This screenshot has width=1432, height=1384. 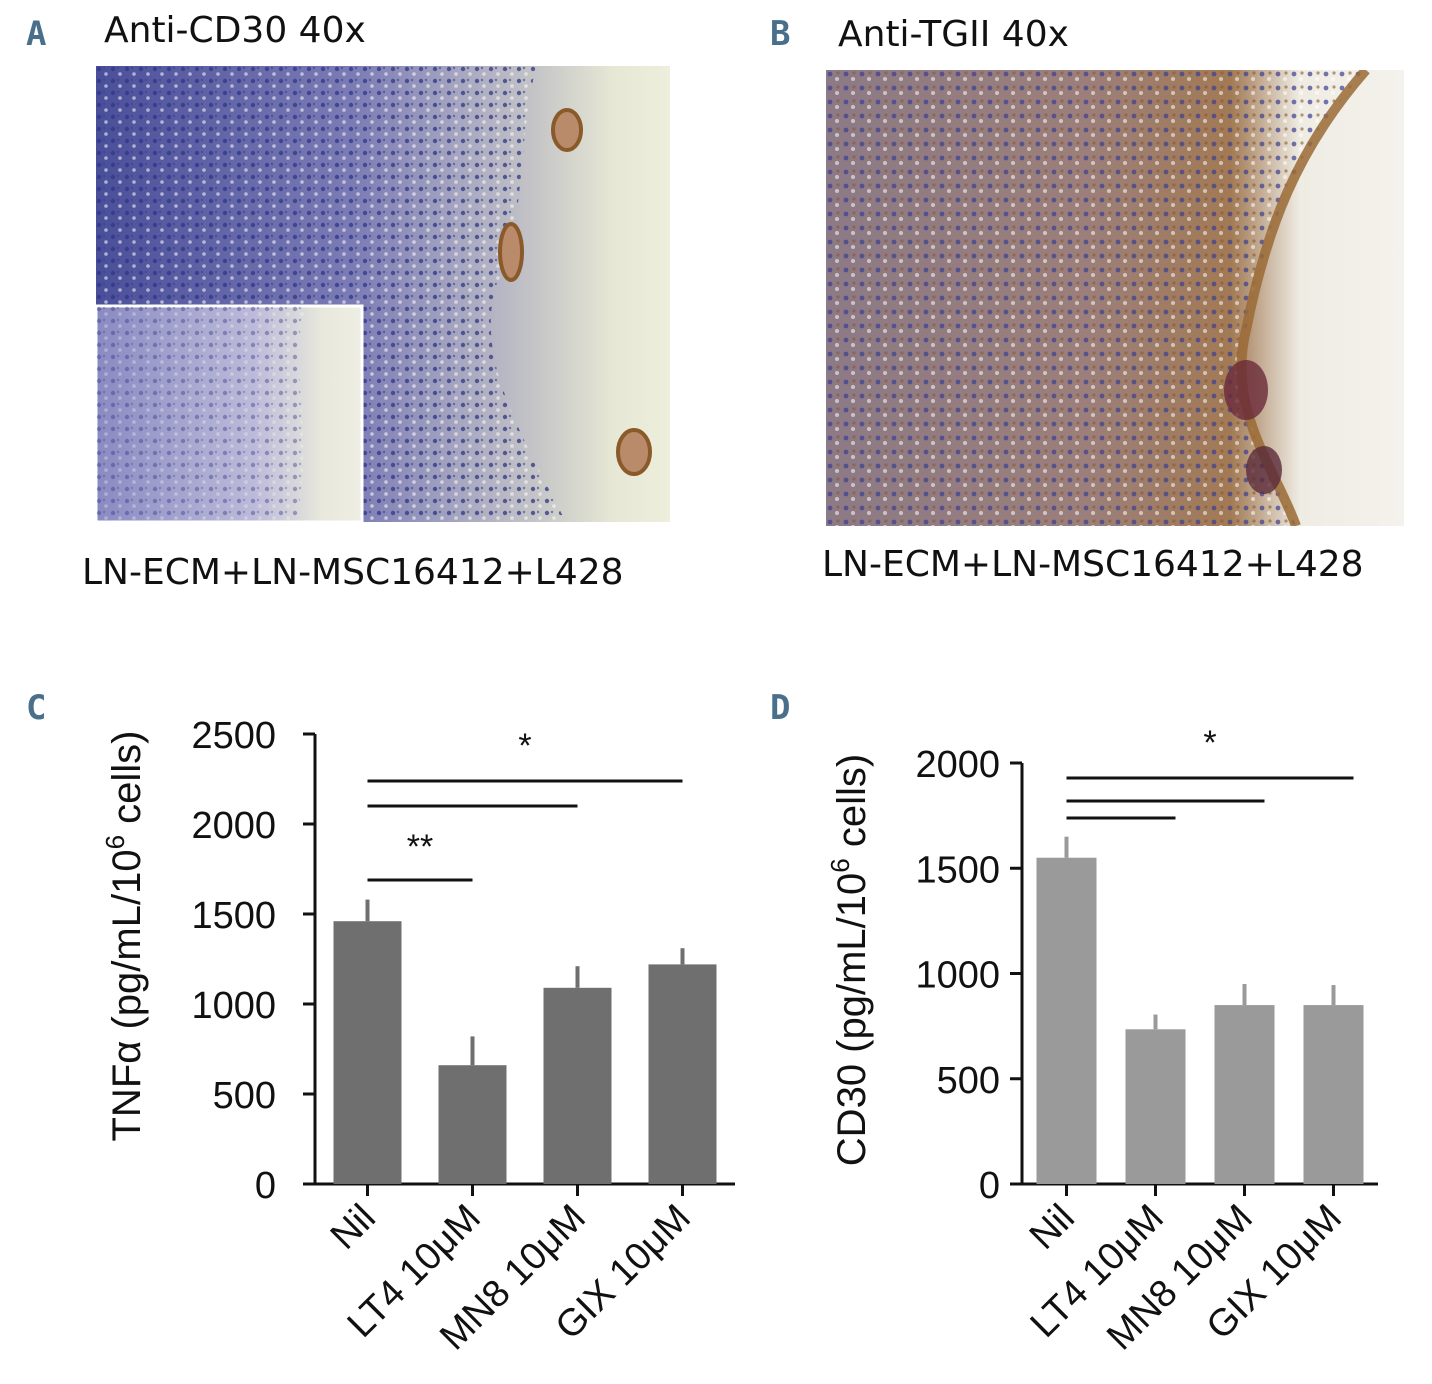 What do you see at coordinates (780, 708) in the screenshot?
I see `panel-d-letter: D` at bounding box center [780, 708].